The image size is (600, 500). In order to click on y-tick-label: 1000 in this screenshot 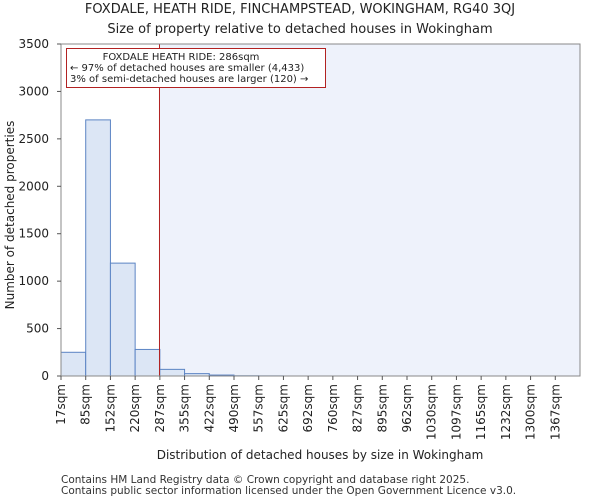, I will do `click(33, 281)`.